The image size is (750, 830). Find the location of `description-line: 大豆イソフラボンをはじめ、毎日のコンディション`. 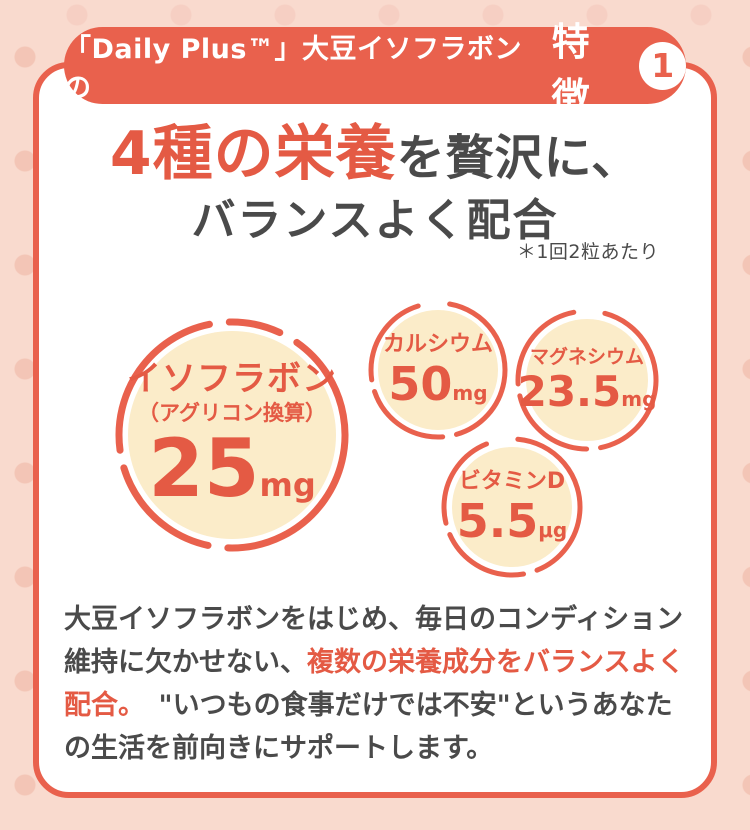

description-line: 大豆イソフラボンをはじめ、毎日のコンディション is located at coordinates (379, 619).